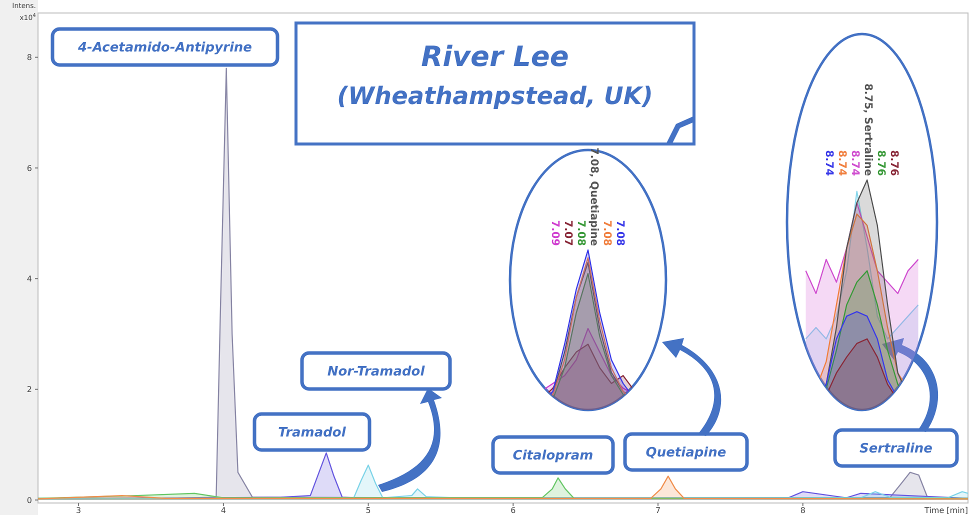 This screenshot has height=515, width=971. I want to click on annotation: Tramadol, so click(312, 433).